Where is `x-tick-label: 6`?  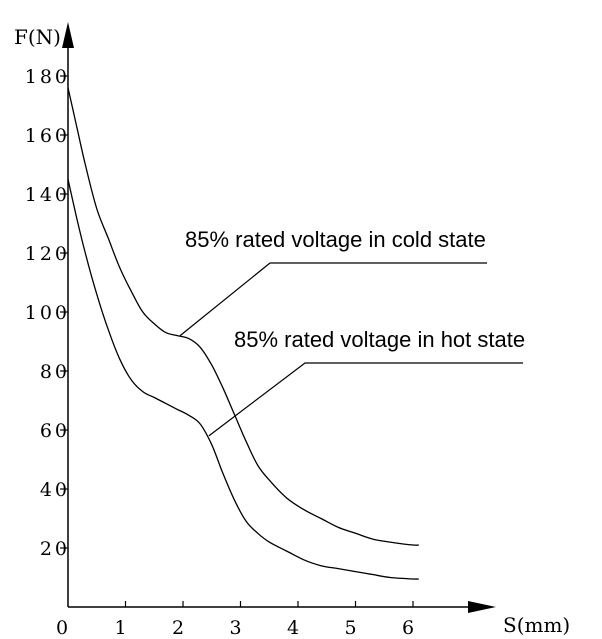
x-tick-label: 6 is located at coordinates (408, 628).